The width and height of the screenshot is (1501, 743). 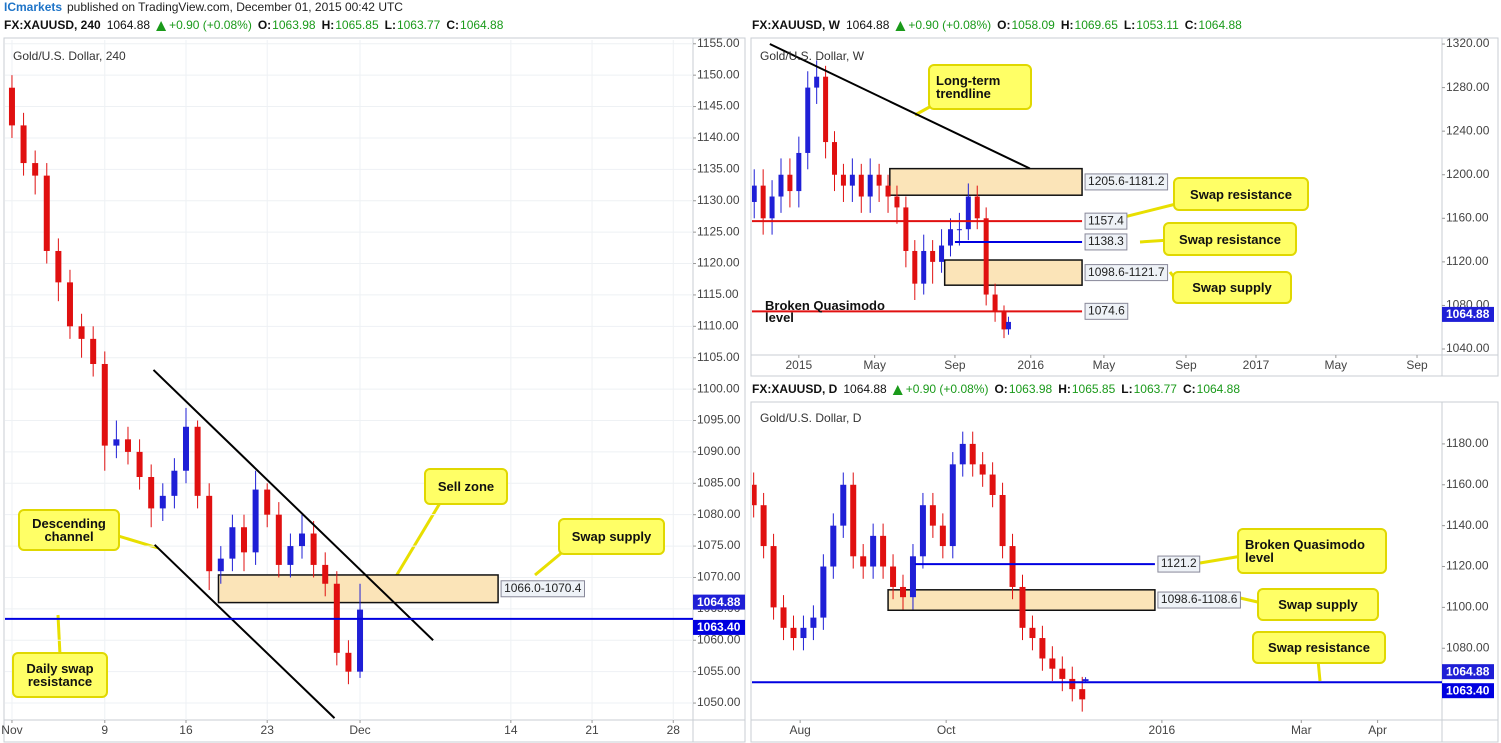 I want to click on header-text: H:, so click(x=1064, y=389).